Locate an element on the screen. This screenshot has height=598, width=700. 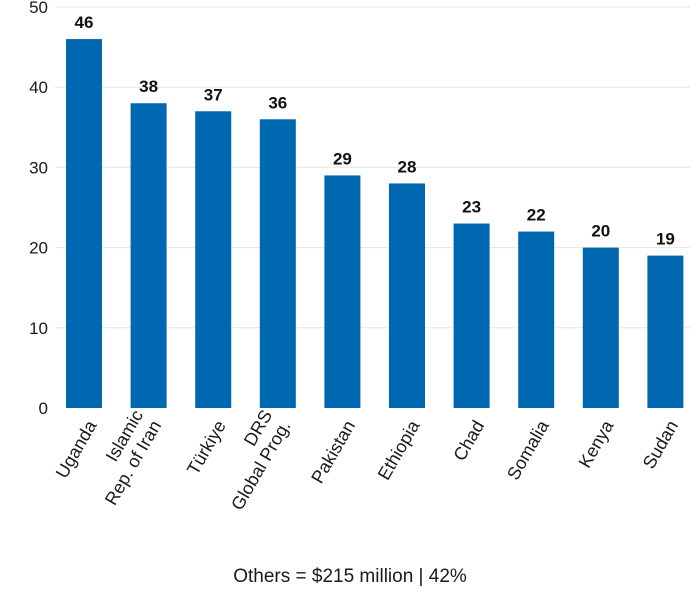
y-tick-label: 30 is located at coordinates (38, 167).